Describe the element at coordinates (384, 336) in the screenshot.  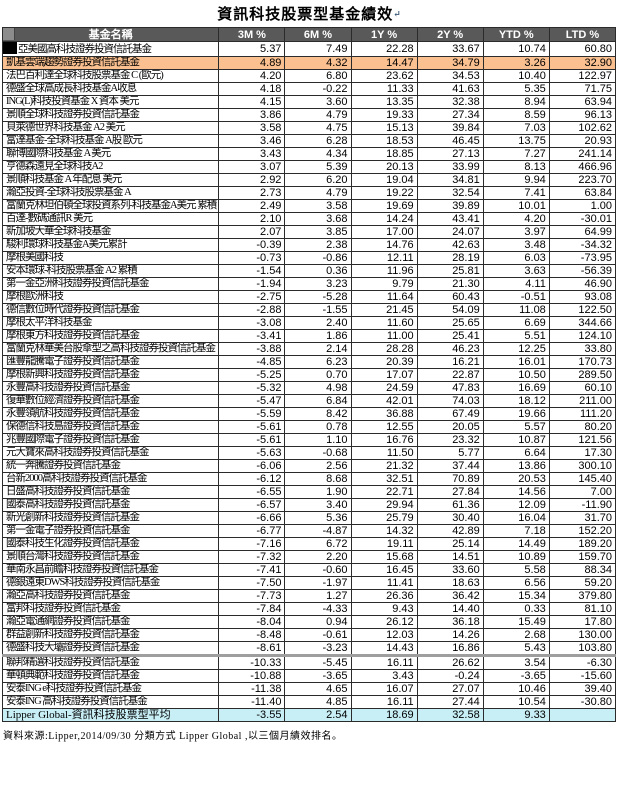
I see `value-cell: 11.00` at that location.